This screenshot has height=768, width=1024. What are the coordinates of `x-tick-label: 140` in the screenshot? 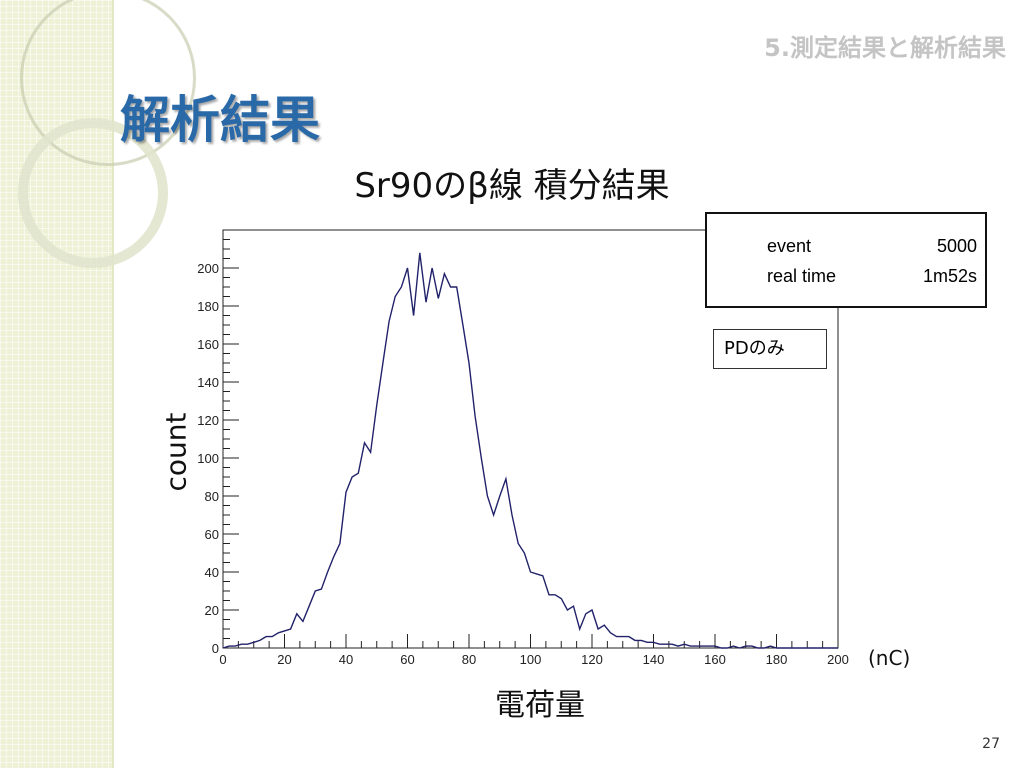 It's located at (654, 659).